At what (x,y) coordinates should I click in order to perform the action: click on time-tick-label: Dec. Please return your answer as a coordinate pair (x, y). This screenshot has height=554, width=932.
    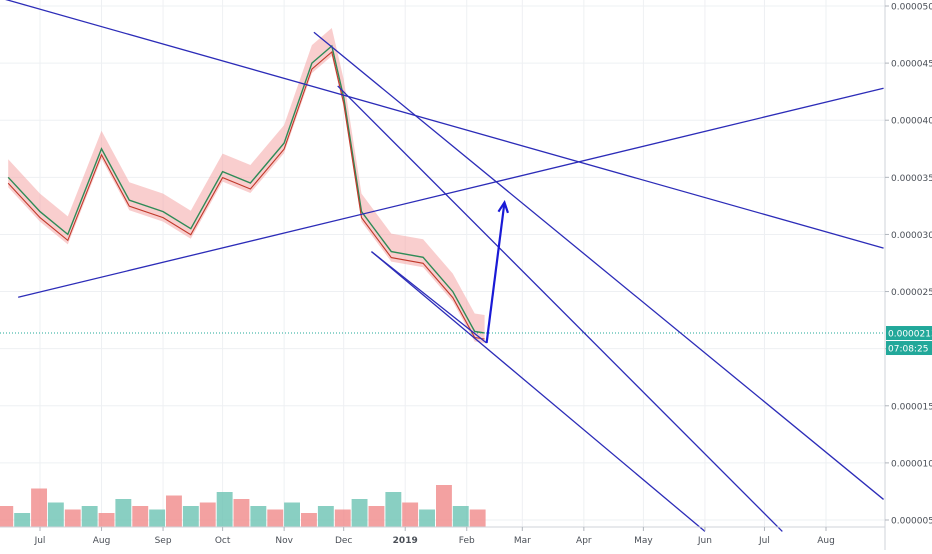
    Looking at the image, I should click on (343, 541).